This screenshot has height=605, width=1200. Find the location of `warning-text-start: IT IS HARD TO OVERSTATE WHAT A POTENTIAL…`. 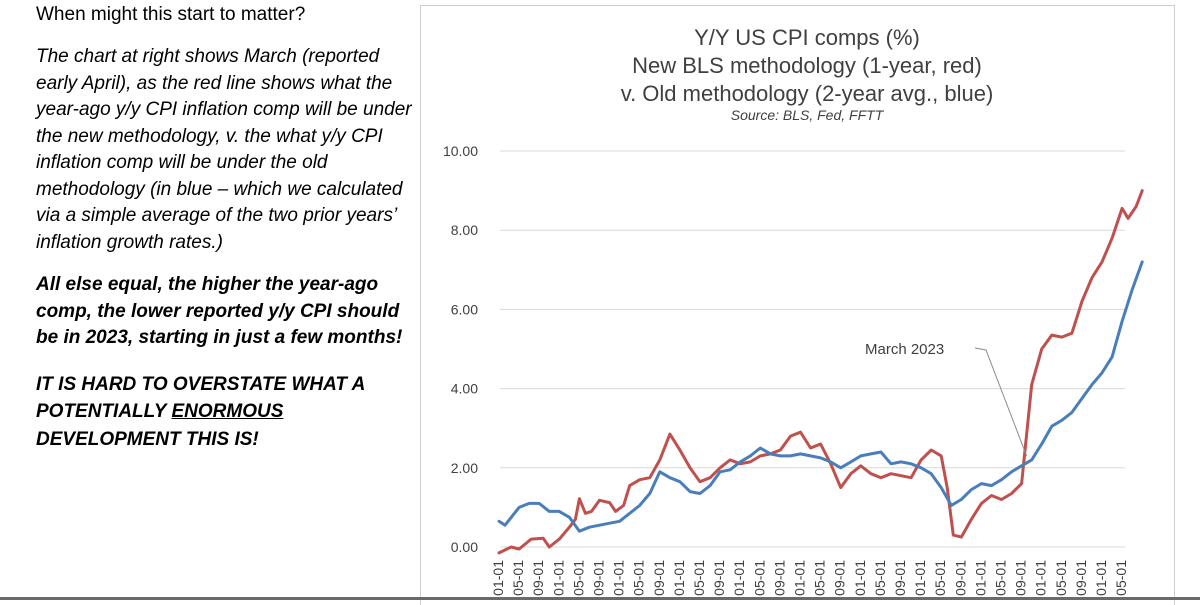

warning-text-start: IT IS HARD TO OVERSTATE WHAT A POTENTIAL… is located at coordinates (200, 398).